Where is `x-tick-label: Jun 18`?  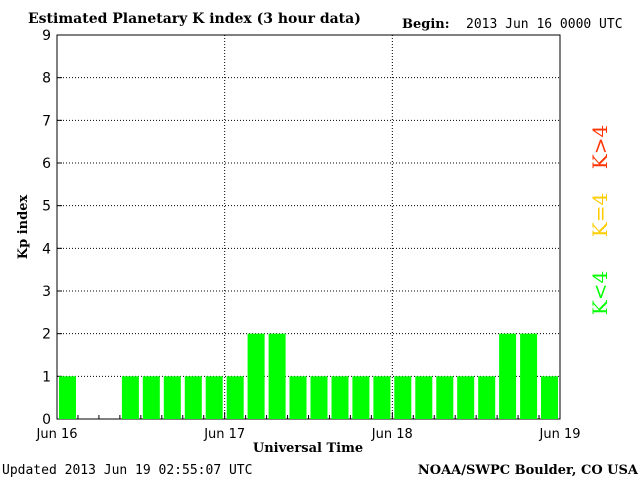 x-tick-label: Jun 18 is located at coordinates (392, 434).